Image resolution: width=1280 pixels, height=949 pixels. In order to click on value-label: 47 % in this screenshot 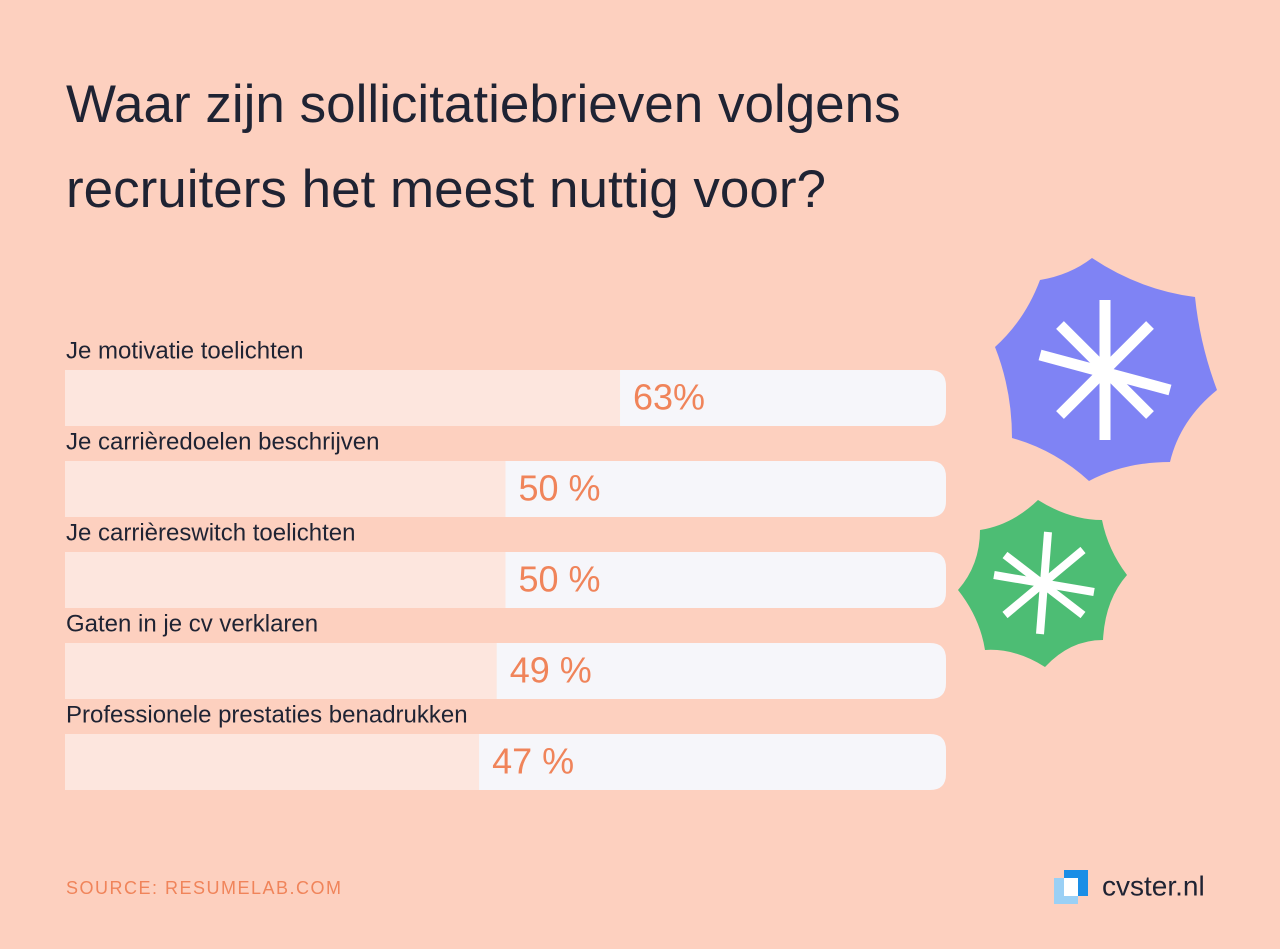, I will do `click(533, 761)`.